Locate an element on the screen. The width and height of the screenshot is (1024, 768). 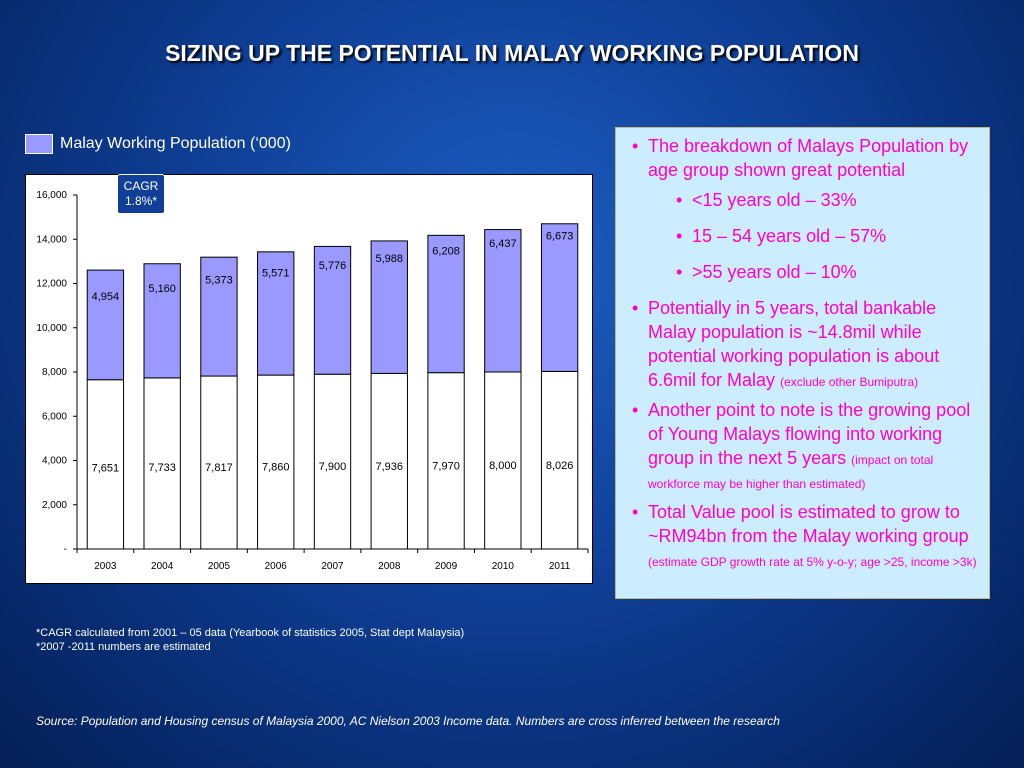
bar-value-label-growth: 5,571 is located at coordinates (276, 273).